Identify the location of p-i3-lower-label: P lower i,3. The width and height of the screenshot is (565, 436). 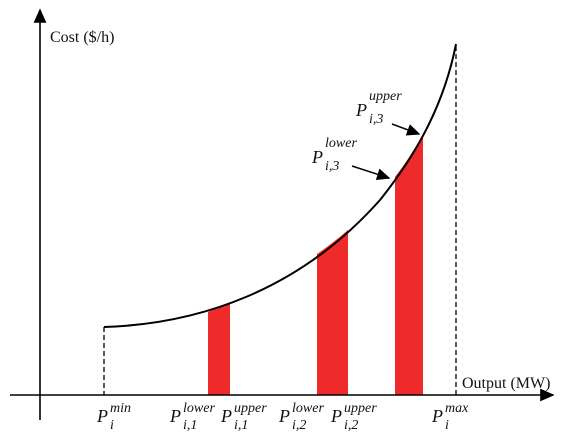
(334, 155).